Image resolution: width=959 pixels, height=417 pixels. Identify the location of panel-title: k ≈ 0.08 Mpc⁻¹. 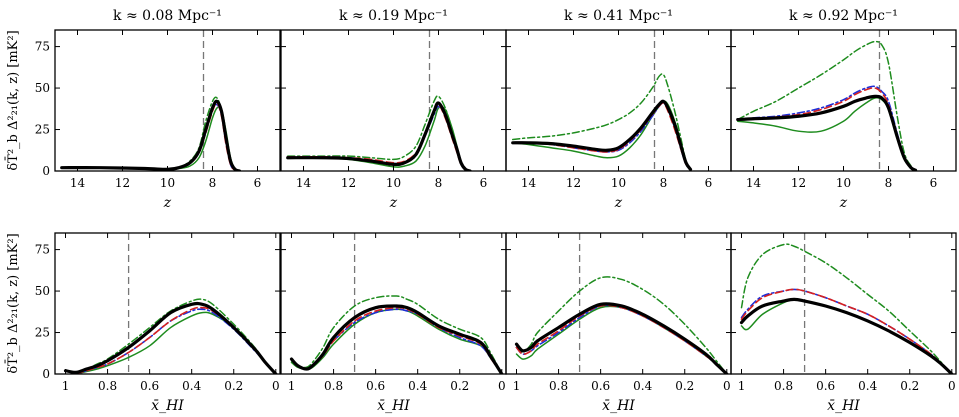
(167, 16).